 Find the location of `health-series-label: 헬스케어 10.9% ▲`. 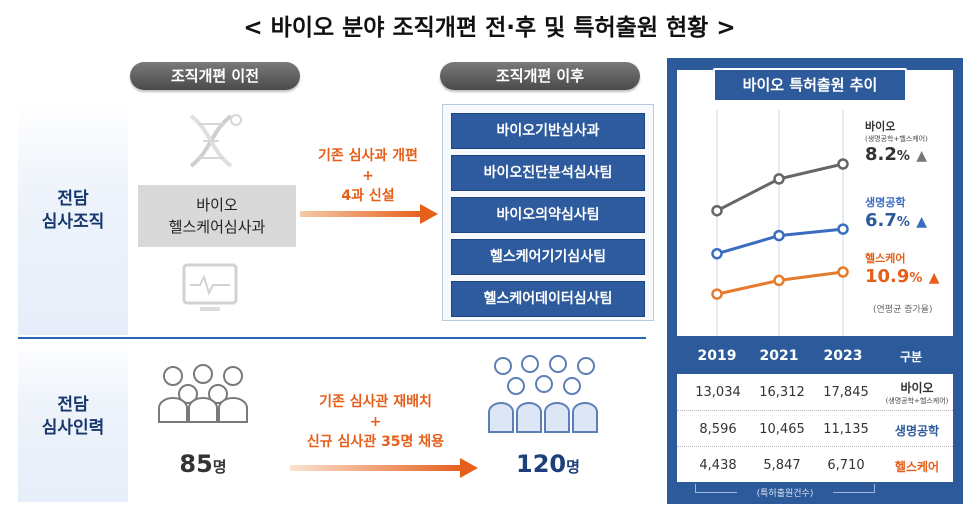

health-series-label: 헬스케어 10.9% ▲ is located at coordinates (910, 268).